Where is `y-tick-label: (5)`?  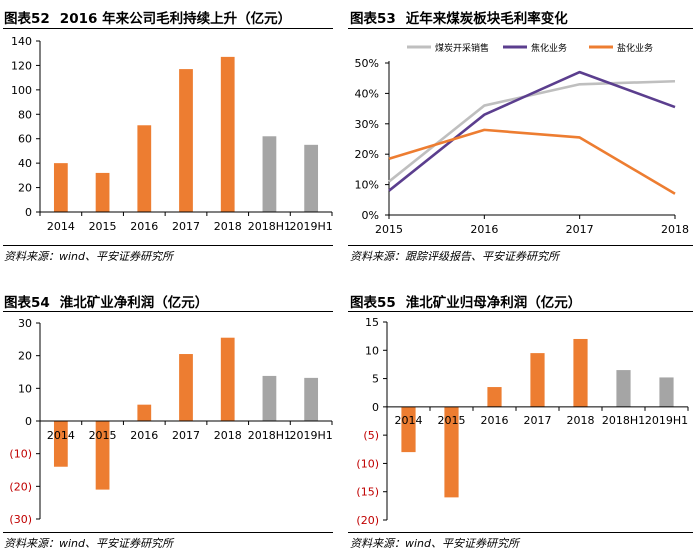 y-tick-label: (5) is located at coordinates (371, 435).